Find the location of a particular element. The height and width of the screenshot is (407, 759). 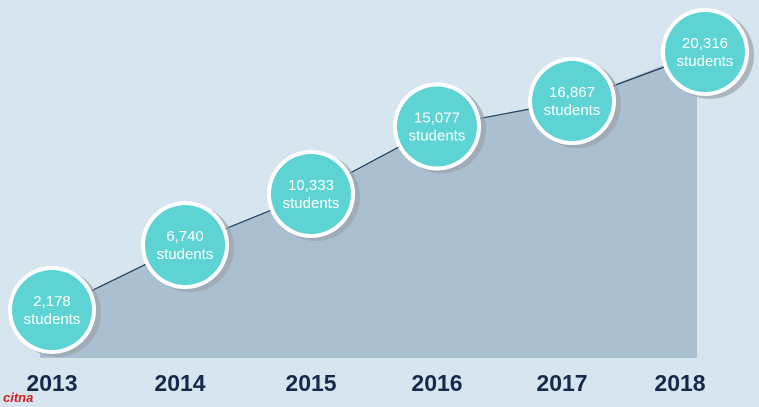

value-label: 2,178 is located at coordinates (52, 301).